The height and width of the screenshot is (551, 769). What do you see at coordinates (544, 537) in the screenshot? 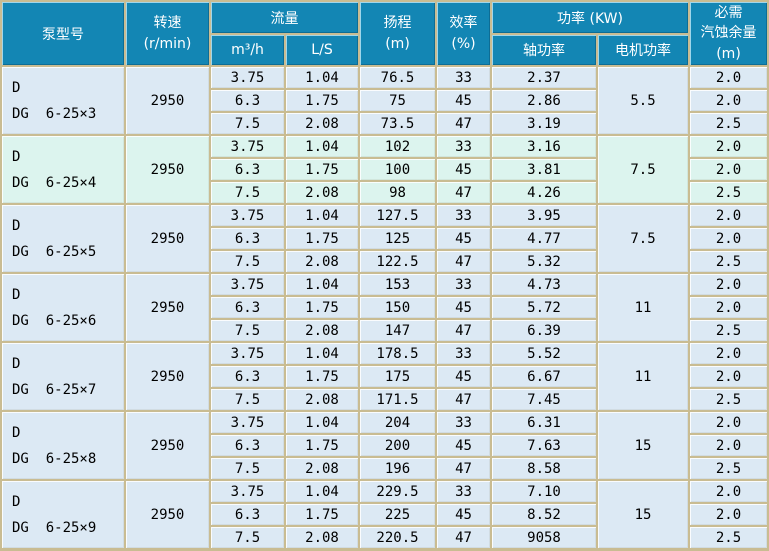
I see `cell-shaft-power: 9058` at bounding box center [544, 537].